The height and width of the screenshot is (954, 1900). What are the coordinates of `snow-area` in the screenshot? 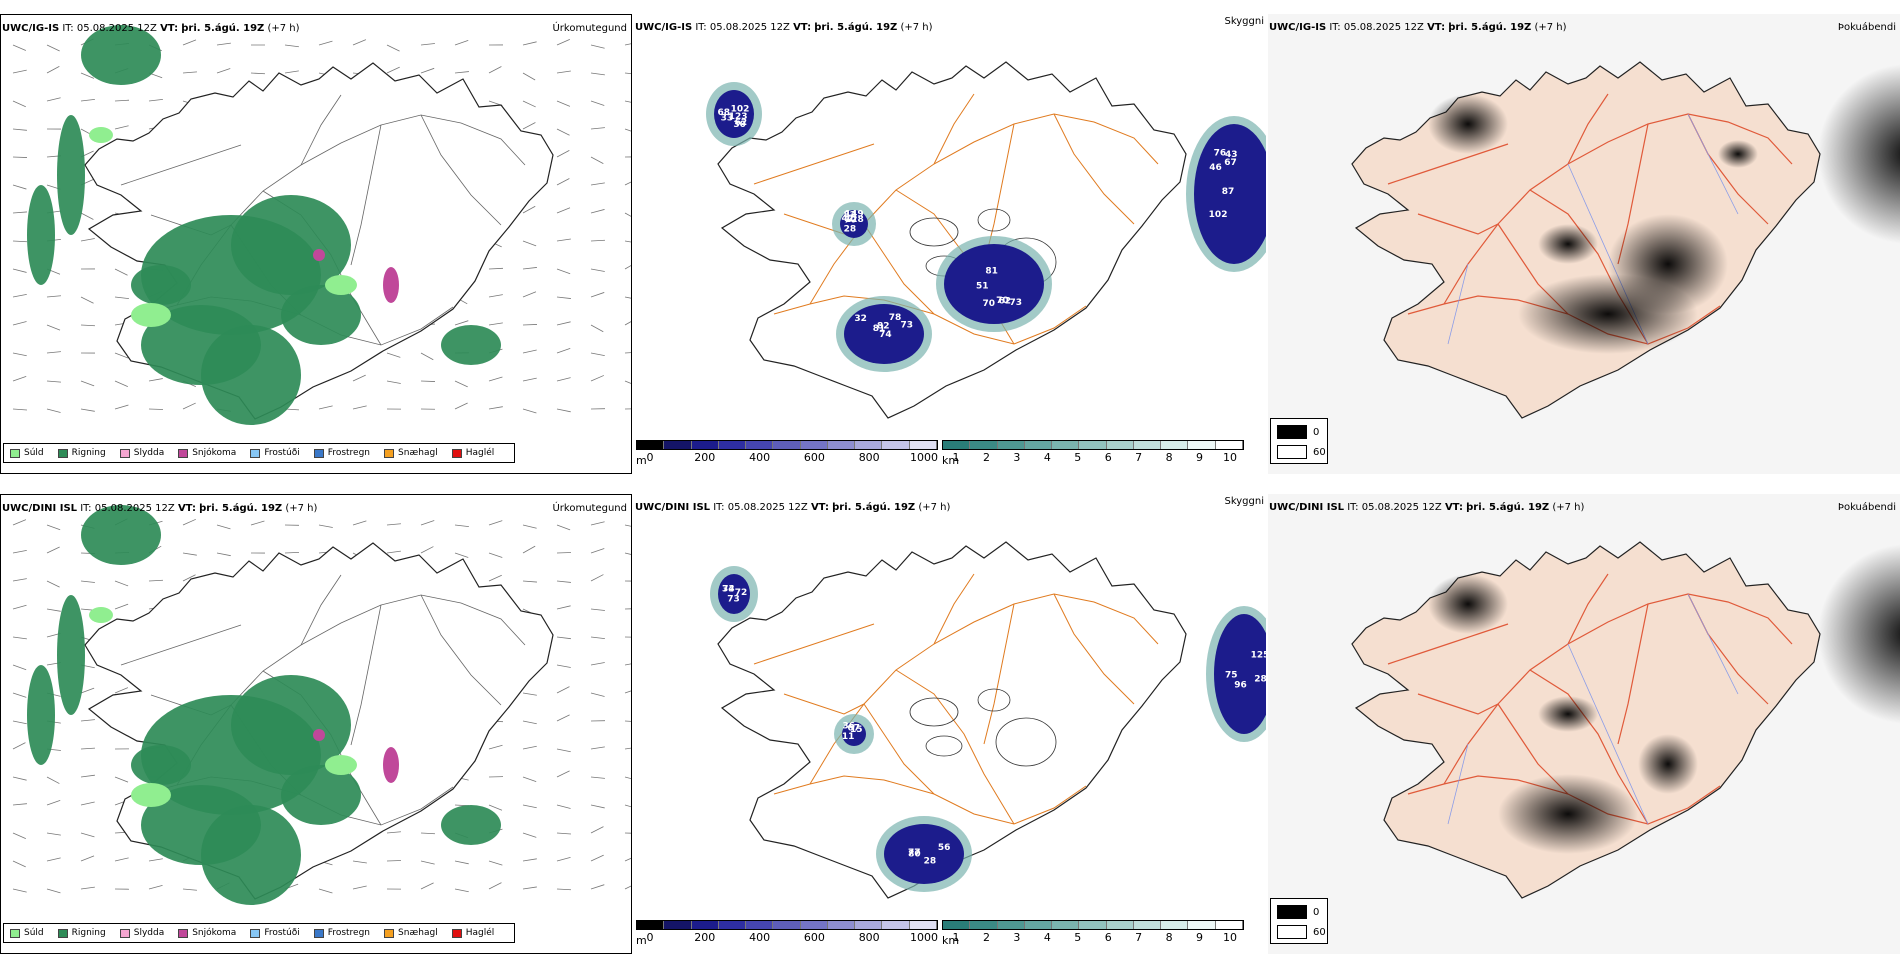 It's located at (319, 255).